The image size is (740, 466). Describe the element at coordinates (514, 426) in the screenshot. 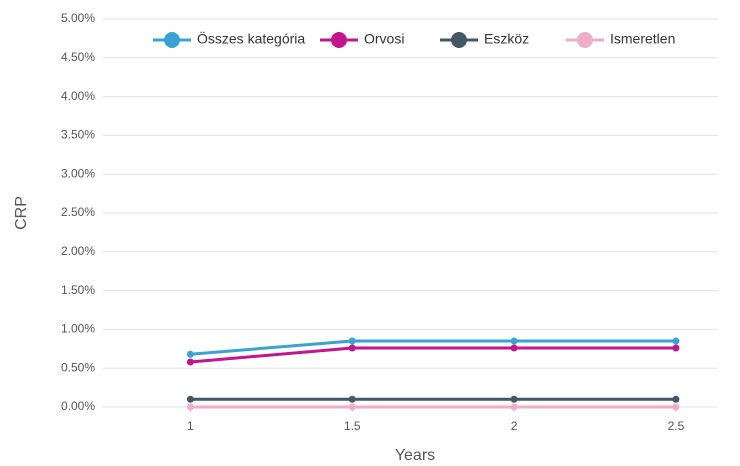

I see `x-tick-label: 2` at that location.